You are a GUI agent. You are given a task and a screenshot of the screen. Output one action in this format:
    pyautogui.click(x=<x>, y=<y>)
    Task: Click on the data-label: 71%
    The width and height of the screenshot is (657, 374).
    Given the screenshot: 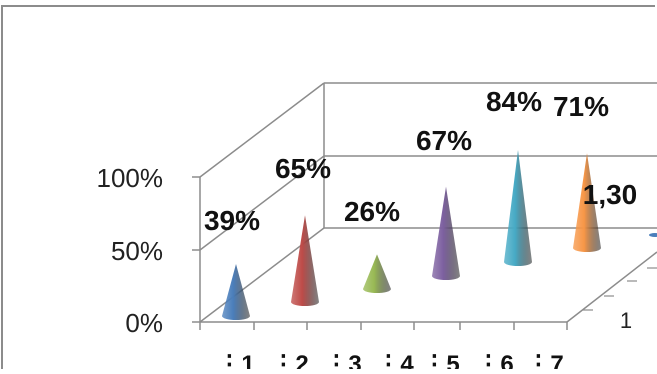 What is the action you would take?
    pyautogui.click(x=581, y=106)
    